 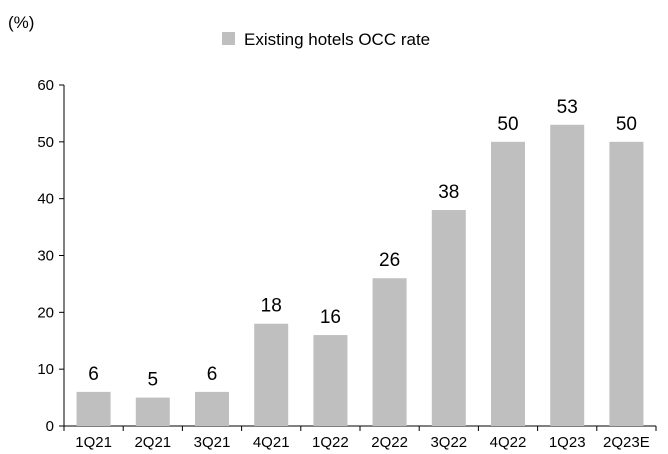 I want to click on x-tick-label: 3Q21, so click(x=212, y=442).